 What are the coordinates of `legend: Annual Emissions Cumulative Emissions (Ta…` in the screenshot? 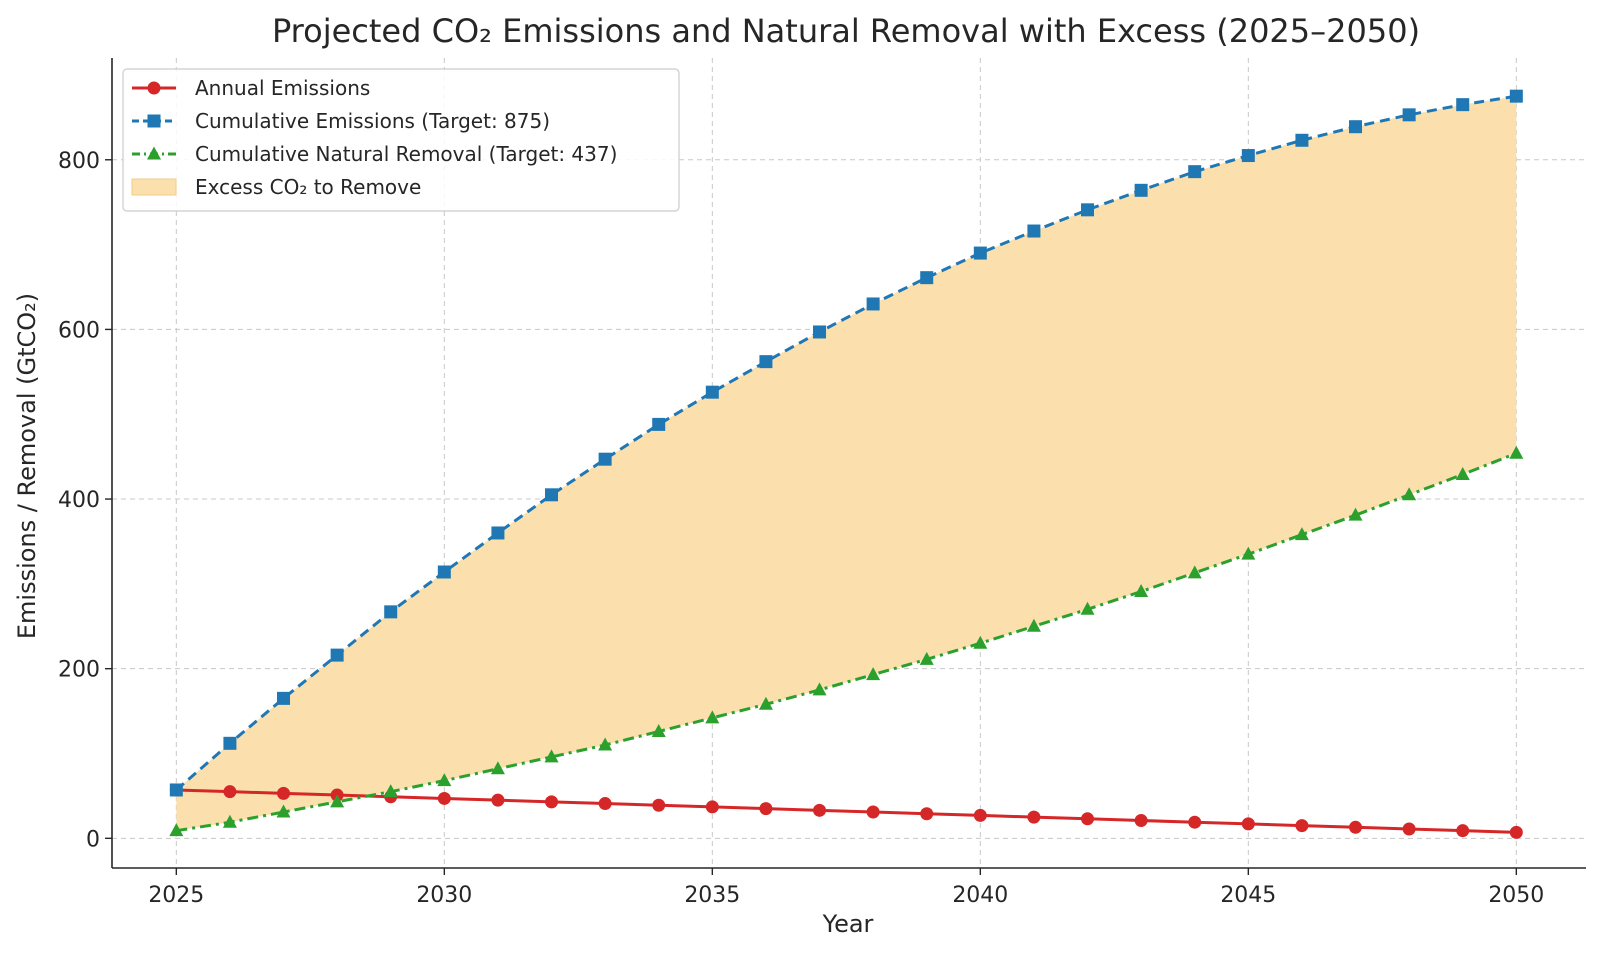 It's located at (401, 140).